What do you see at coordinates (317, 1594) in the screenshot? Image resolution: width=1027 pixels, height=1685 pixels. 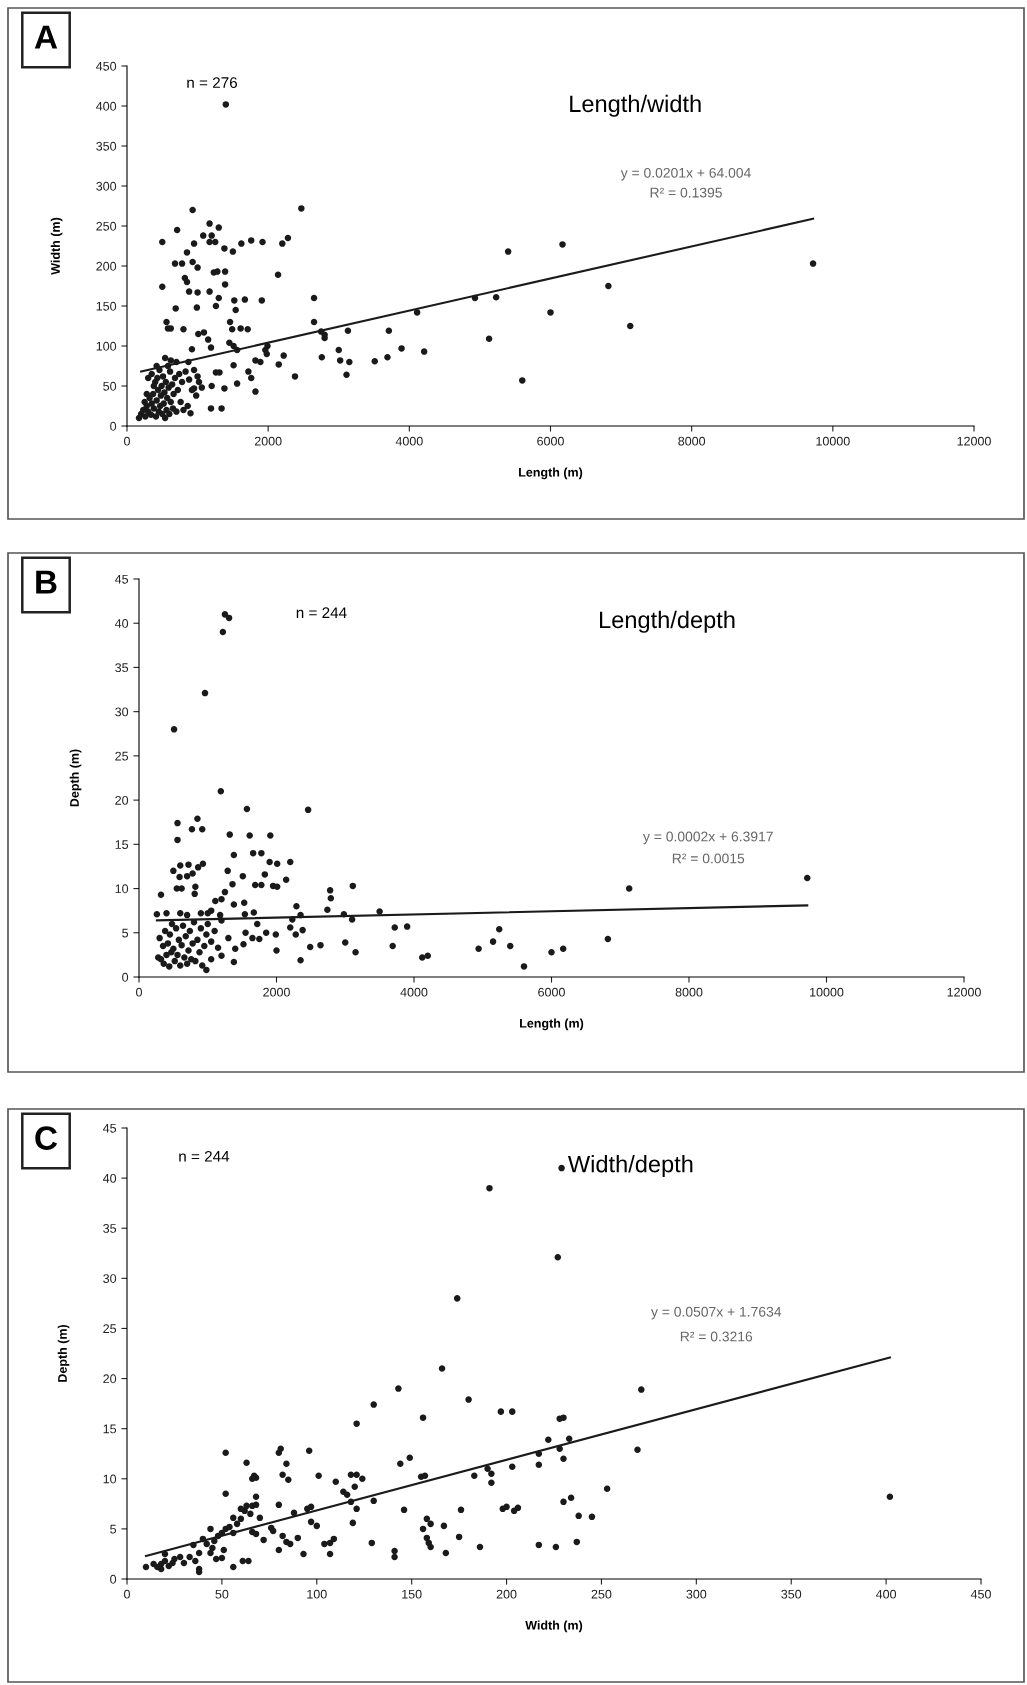 I see `x-tick-label: 100` at bounding box center [317, 1594].